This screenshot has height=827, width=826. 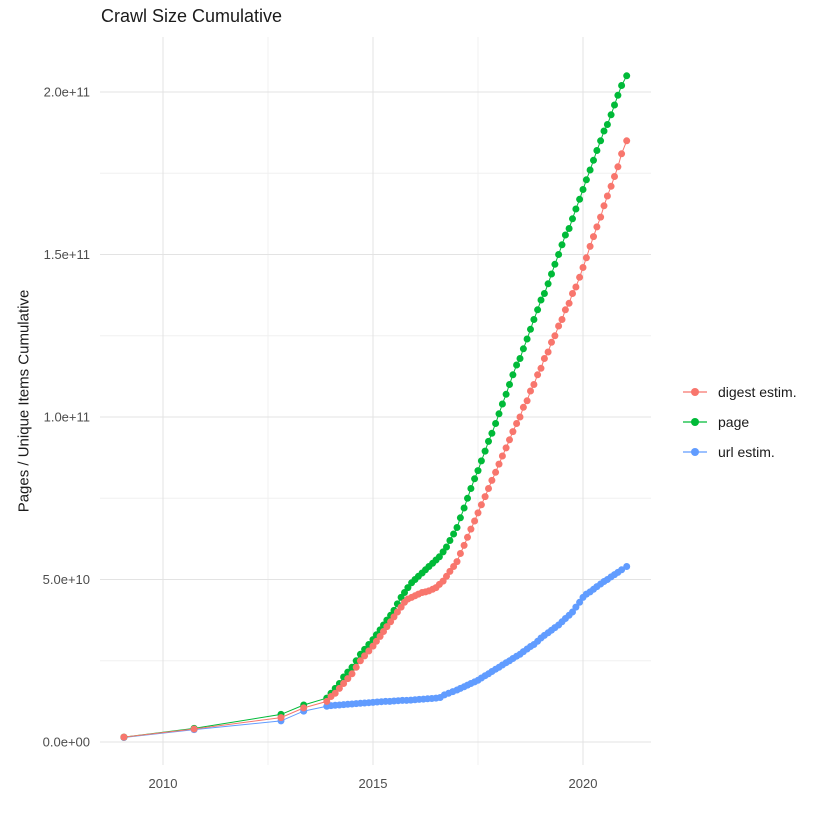 I want to click on legend-item-page: page, so click(x=739, y=422).